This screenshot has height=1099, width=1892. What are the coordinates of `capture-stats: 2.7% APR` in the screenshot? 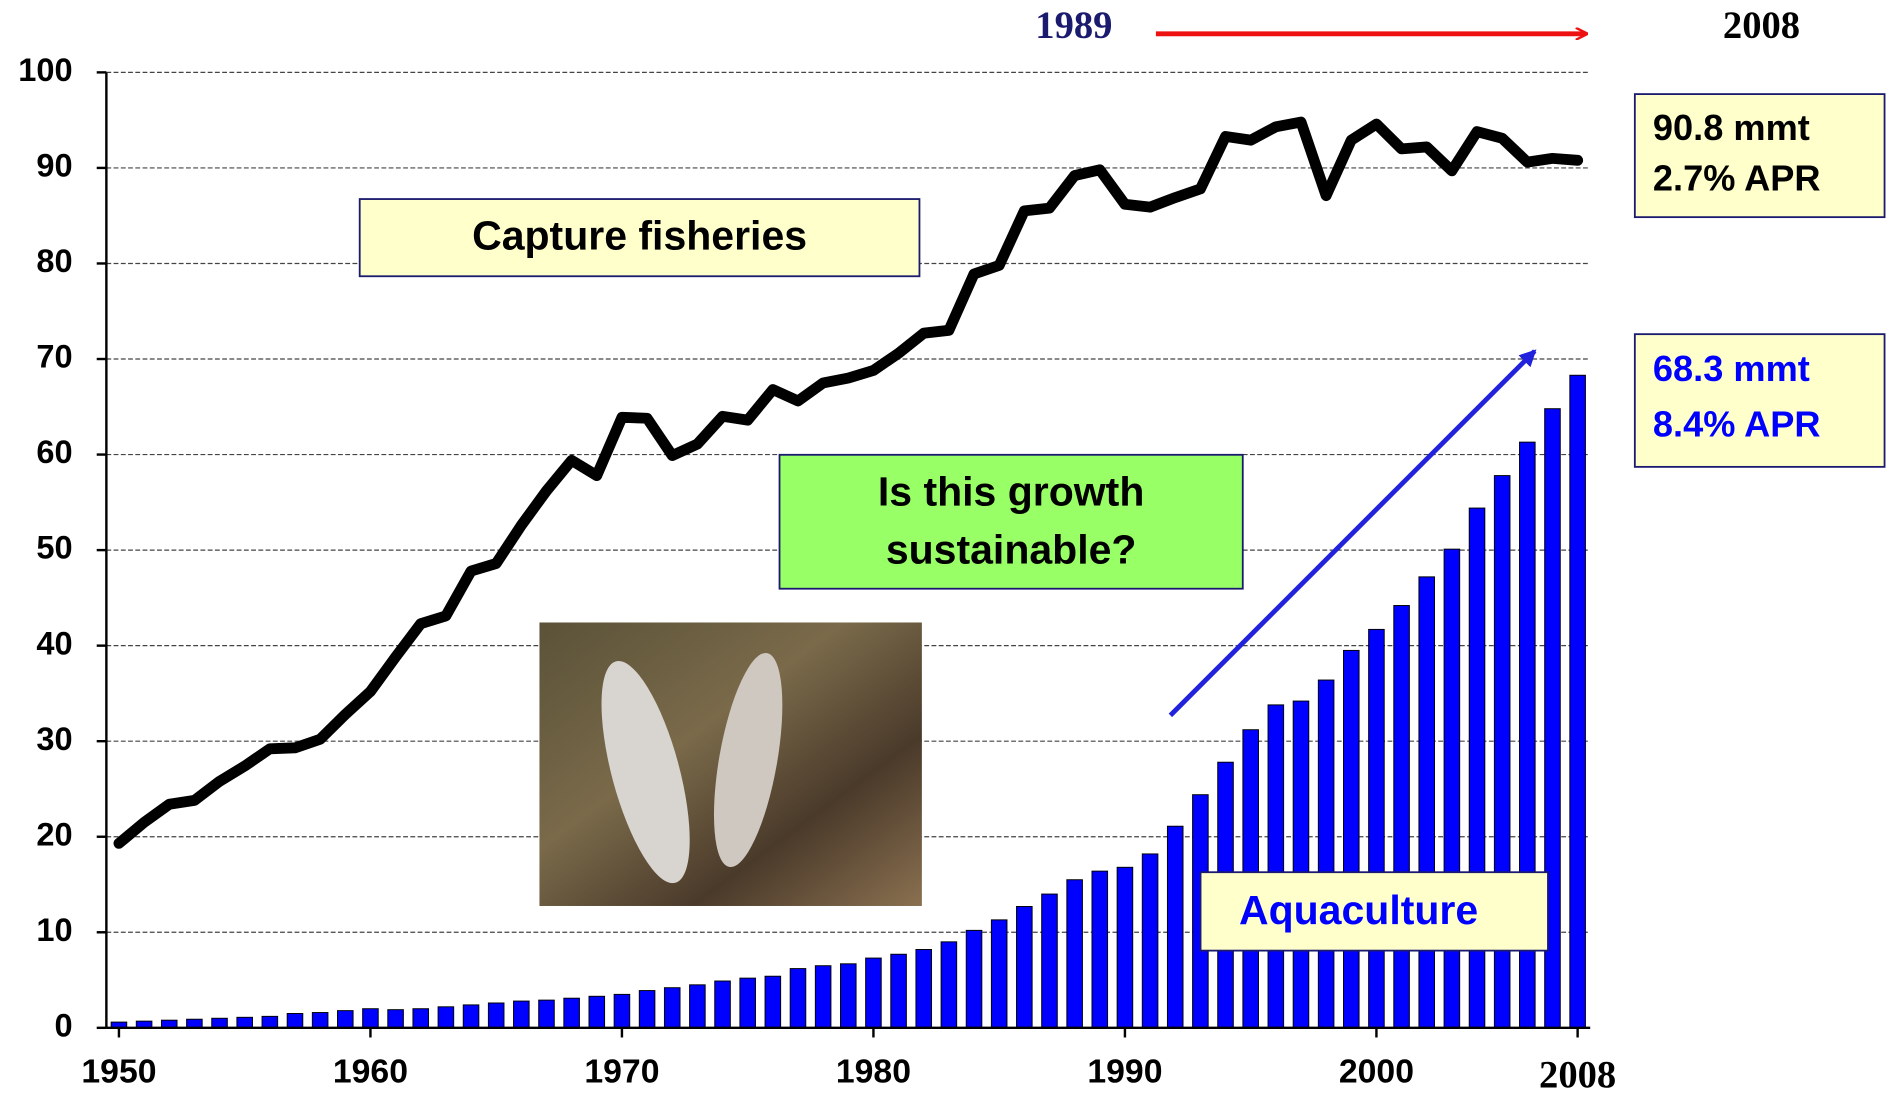 It's located at (1737, 178).